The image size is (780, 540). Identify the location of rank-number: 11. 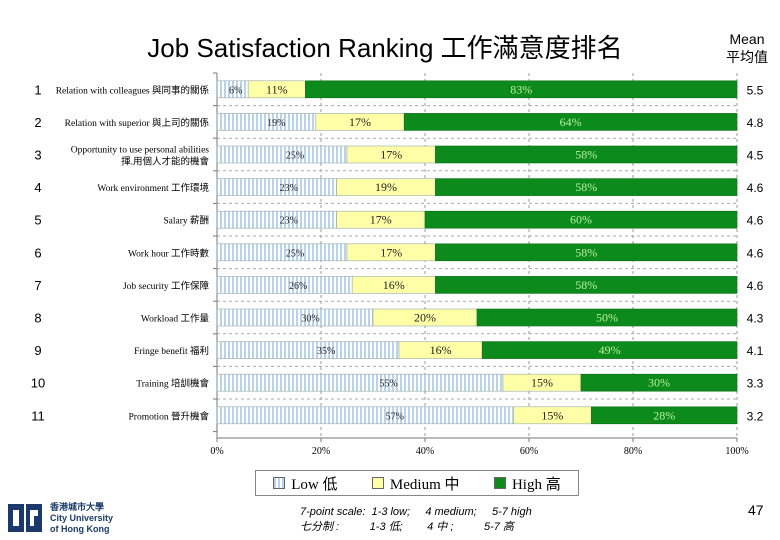
(38, 415).